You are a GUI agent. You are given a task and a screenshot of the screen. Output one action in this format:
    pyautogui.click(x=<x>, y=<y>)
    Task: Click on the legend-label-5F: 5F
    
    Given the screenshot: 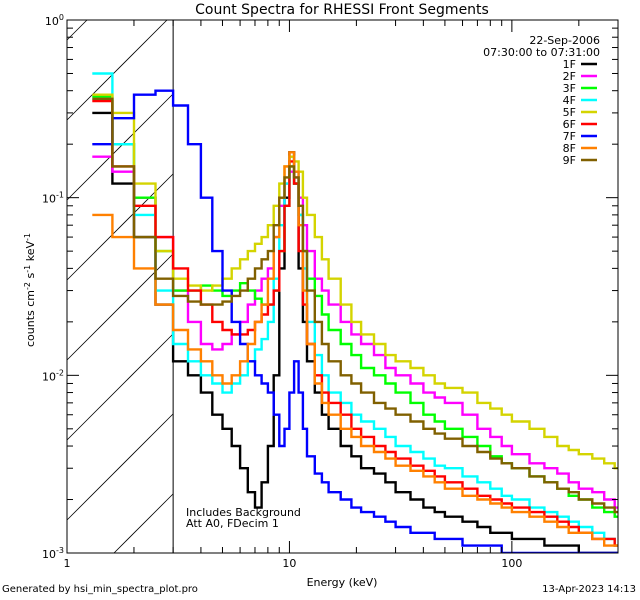 What is the action you would take?
    pyautogui.click(x=569, y=112)
    